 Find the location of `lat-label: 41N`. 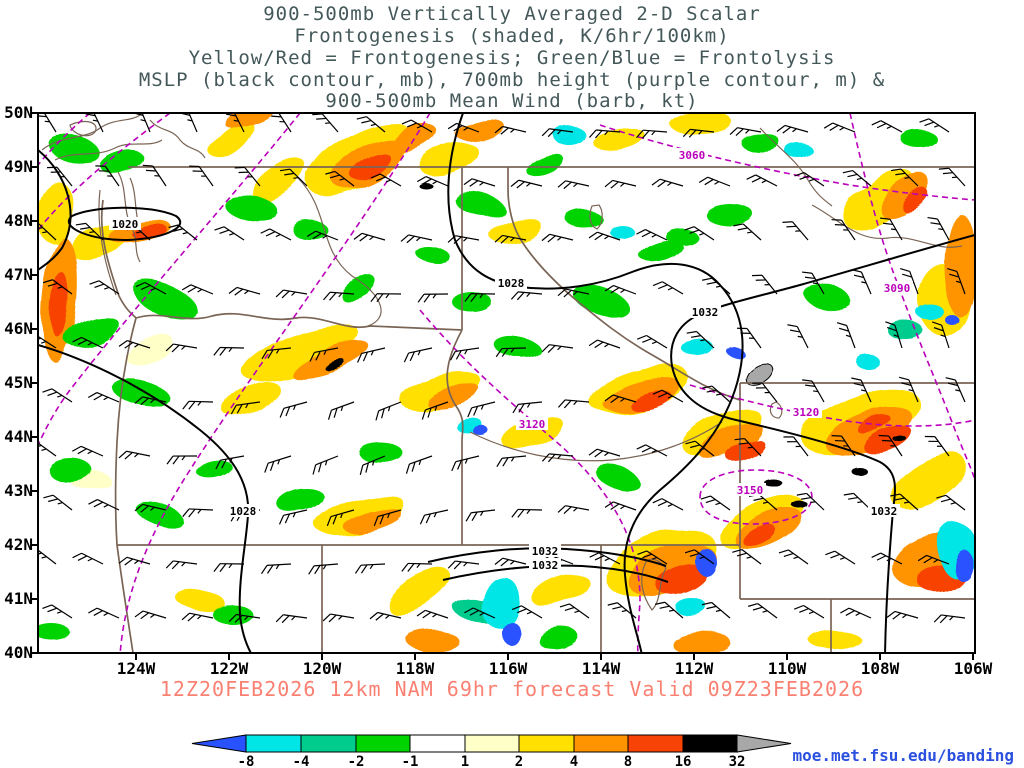

lat-label: 41N is located at coordinates (18, 598).